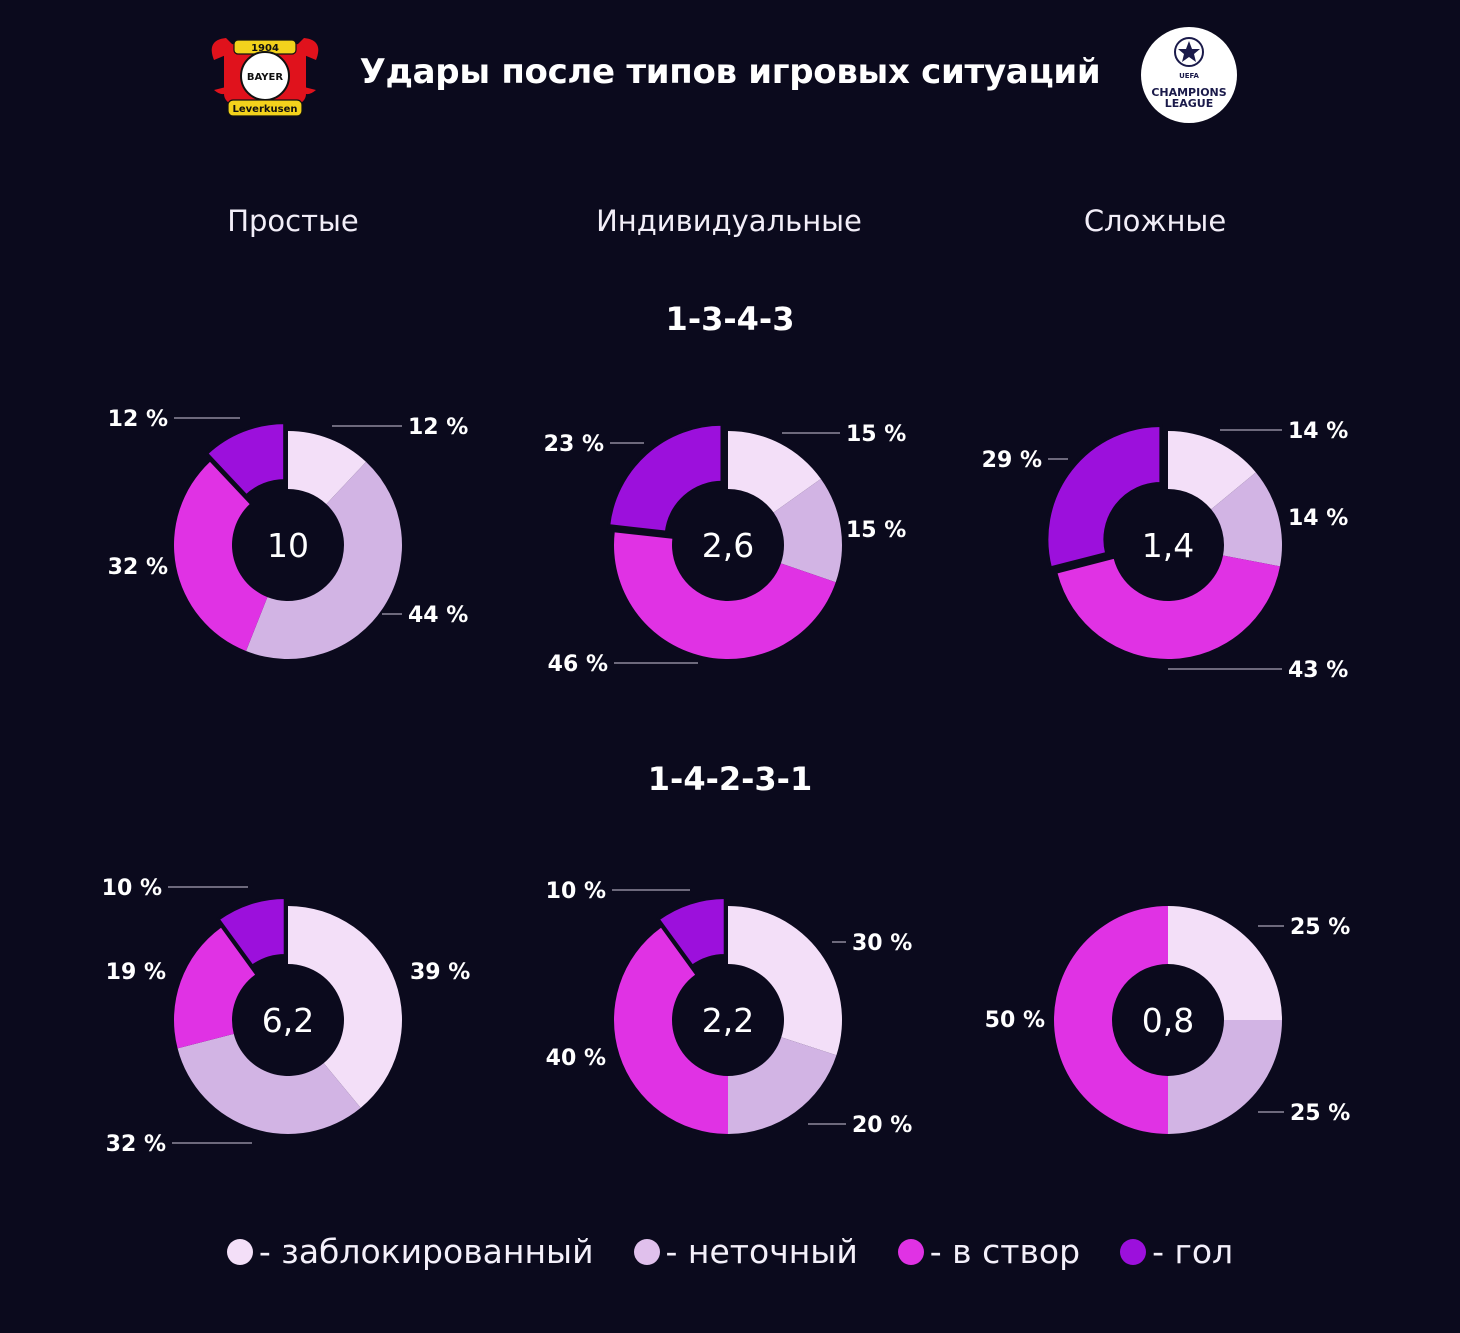 The width and height of the screenshot is (1460, 1333). What do you see at coordinates (214, 988) in the screenshot?
I see `donut-4-slice-on-target` at bounding box center [214, 988].